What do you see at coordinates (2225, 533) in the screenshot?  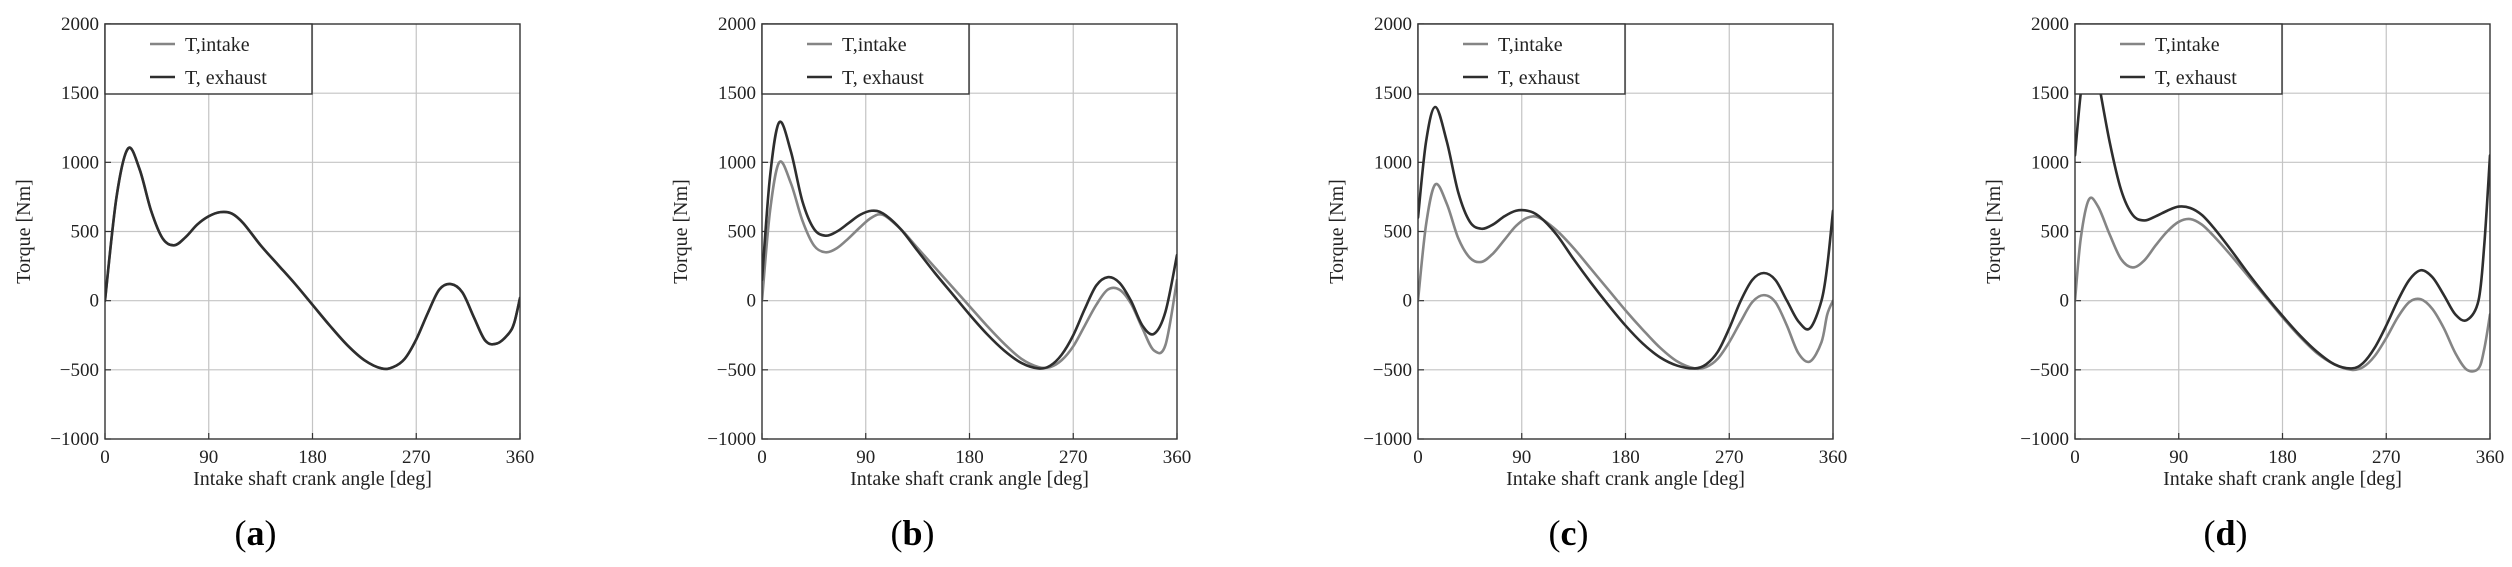 I see `panel-label: (d)` at bounding box center [2225, 533].